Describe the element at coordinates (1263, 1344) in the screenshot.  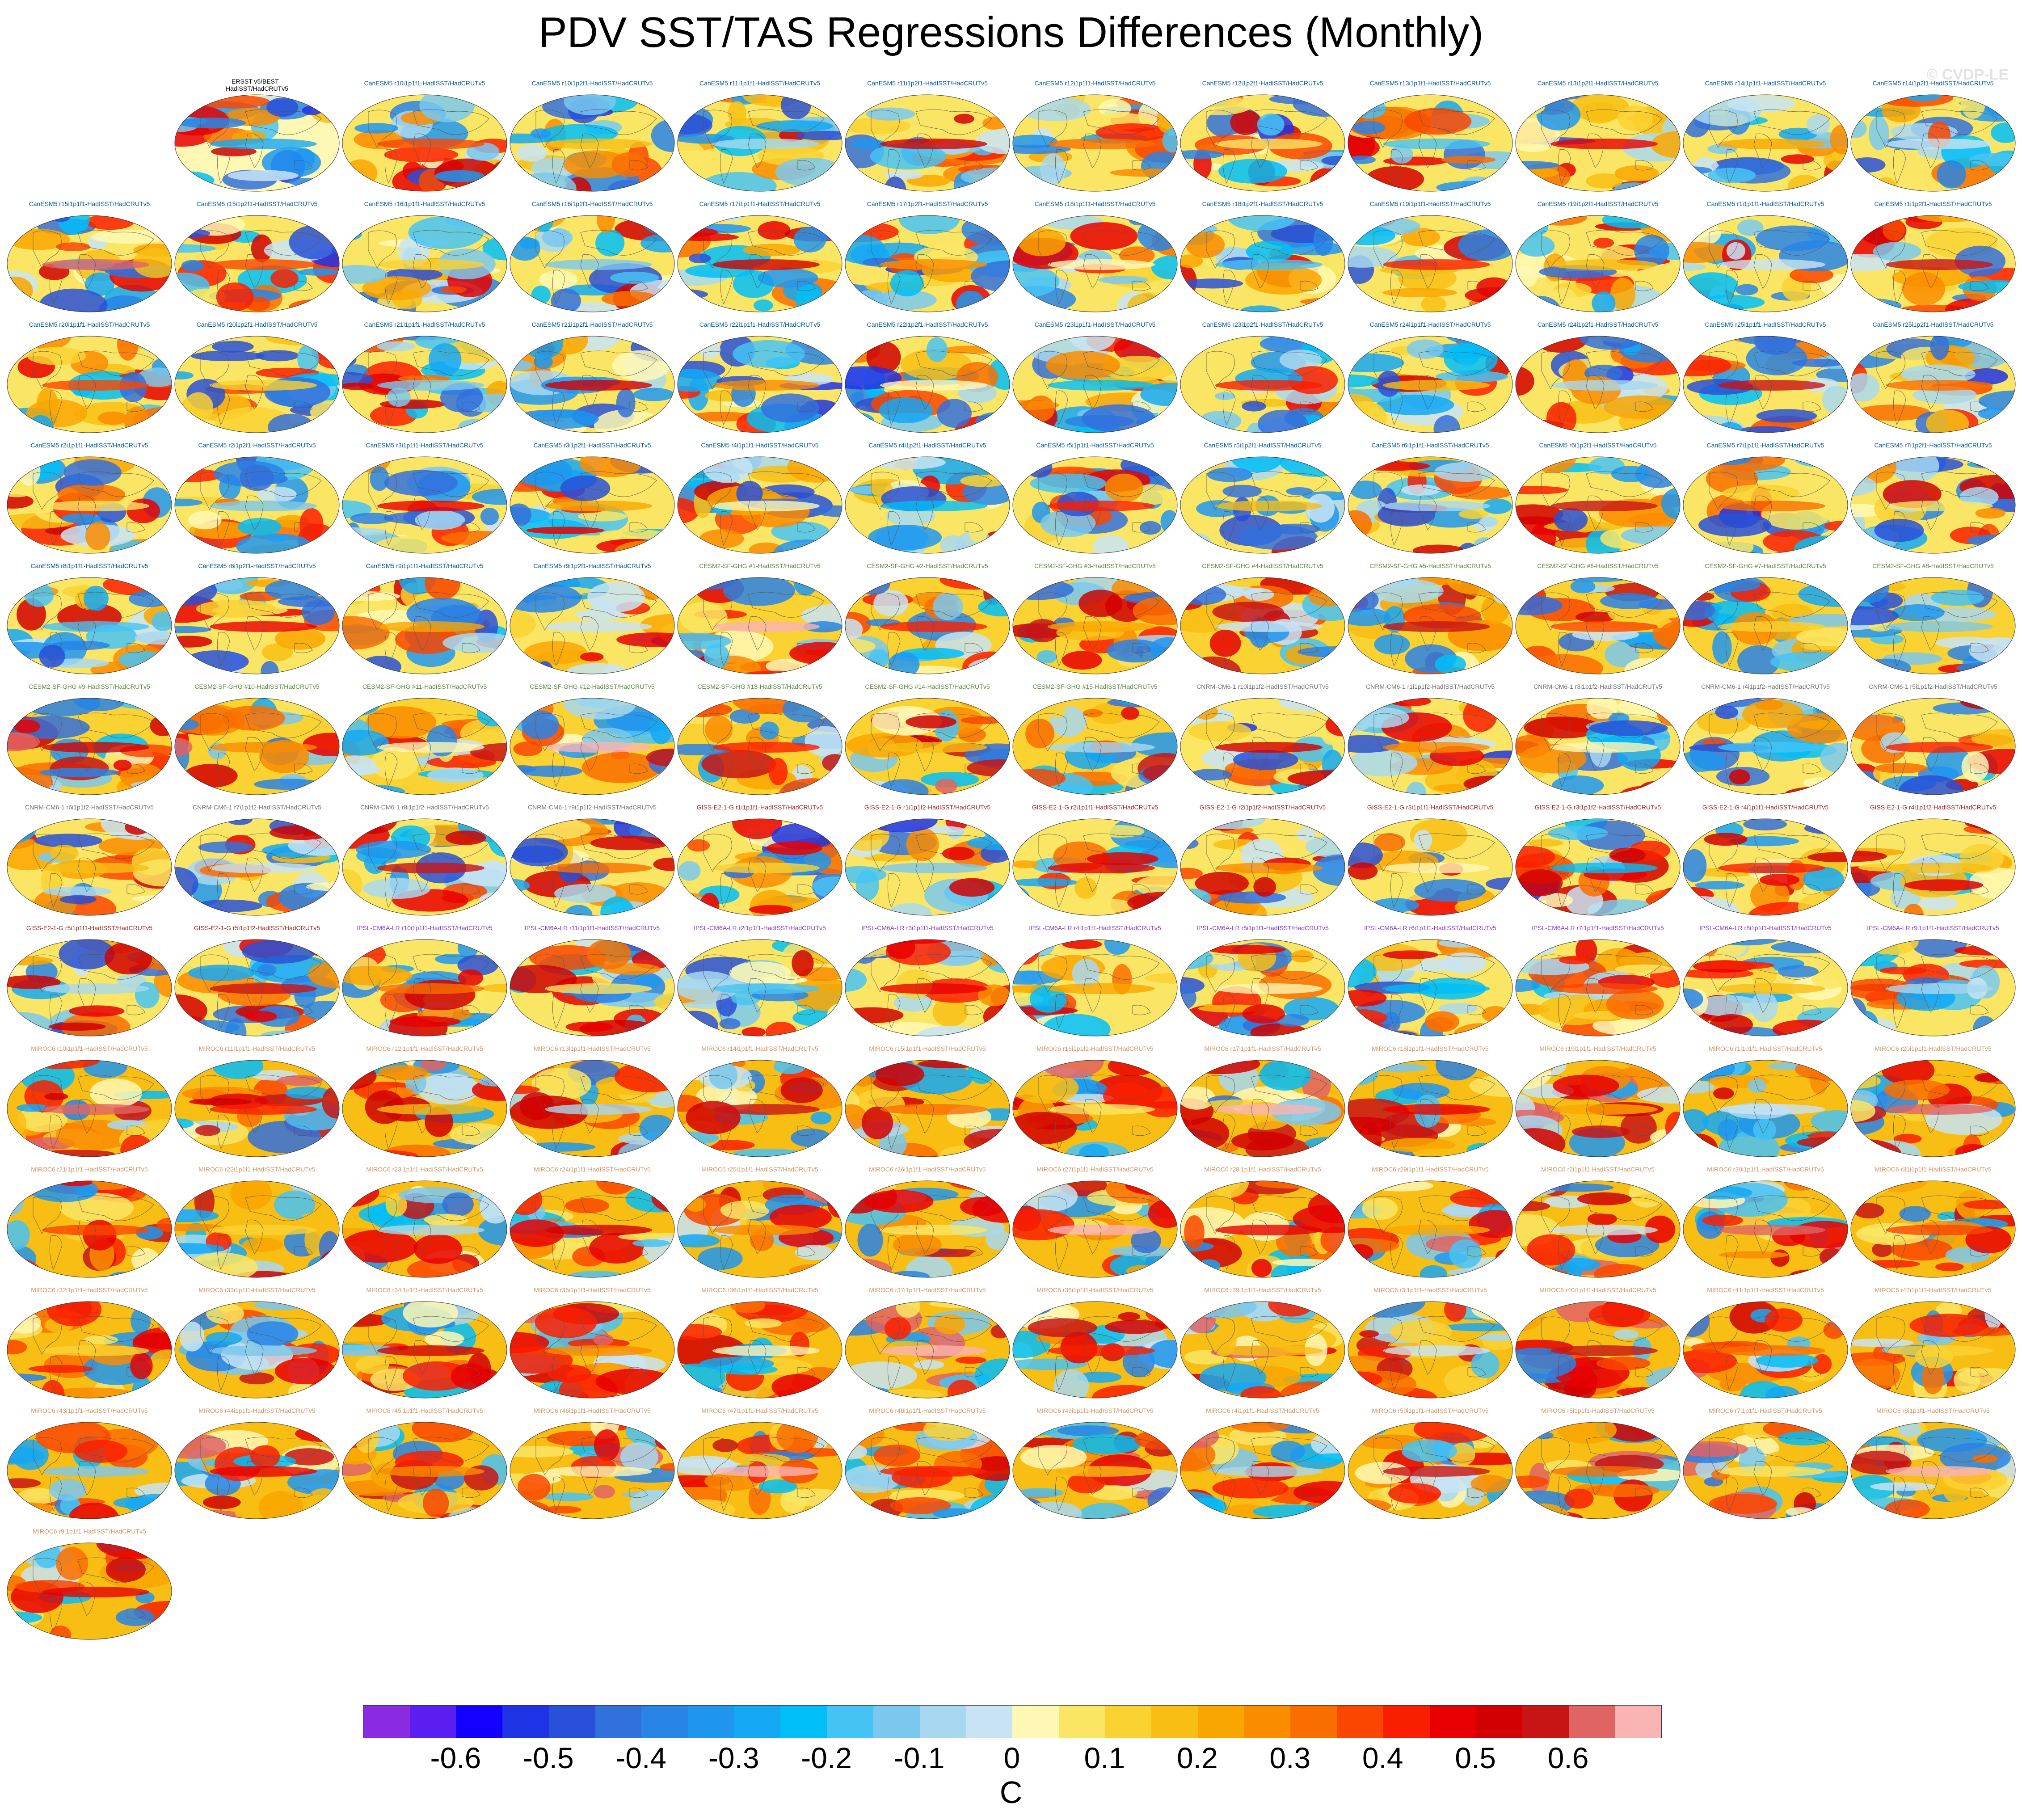
I see `map-panel: MIROC6 r39i1p1f1-HadISST/HadCRUTv5` at that location.